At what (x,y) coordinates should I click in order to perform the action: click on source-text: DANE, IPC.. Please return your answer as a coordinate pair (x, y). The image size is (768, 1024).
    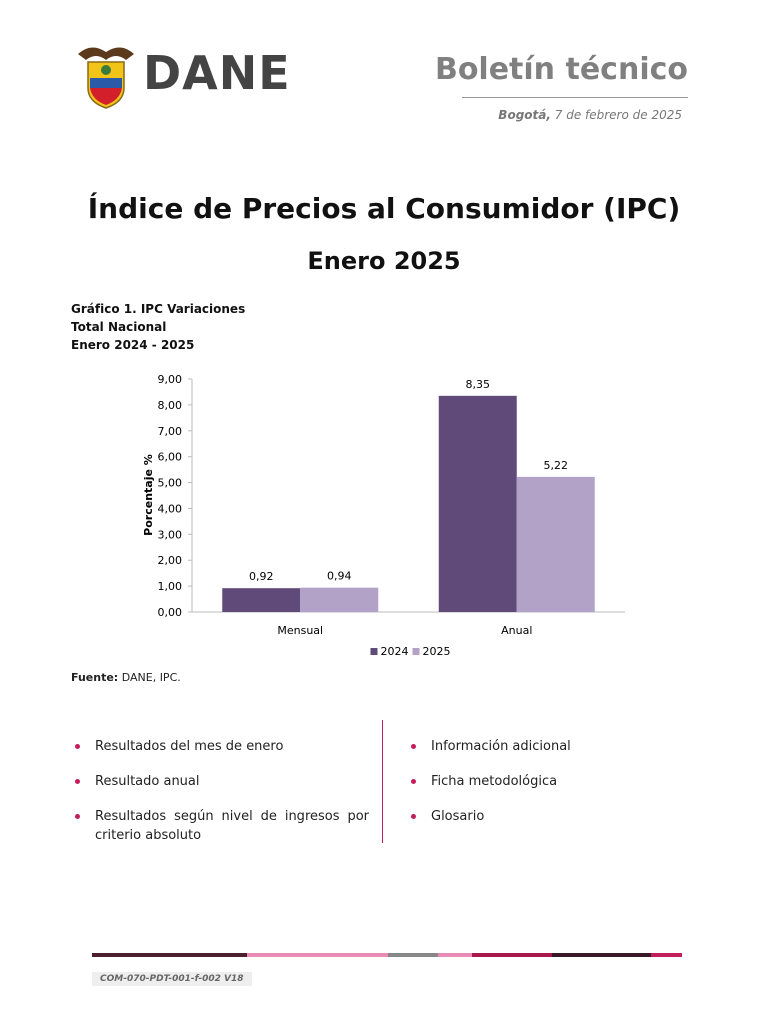
    Looking at the image, I should click on (151, 677).